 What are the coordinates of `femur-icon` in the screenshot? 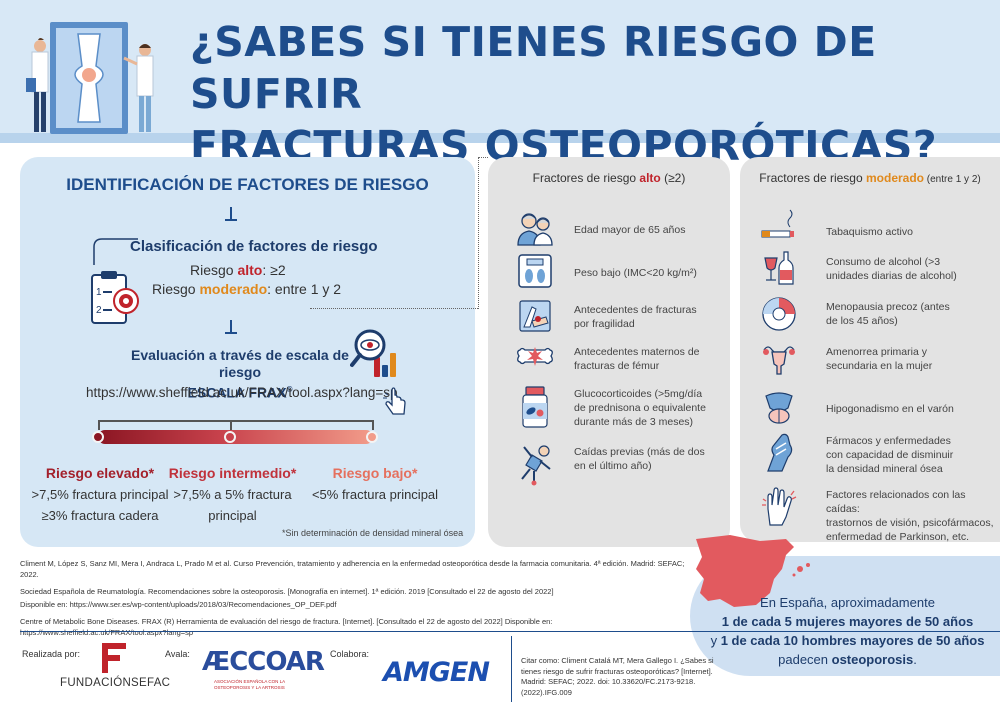 It's located at (535, 356).